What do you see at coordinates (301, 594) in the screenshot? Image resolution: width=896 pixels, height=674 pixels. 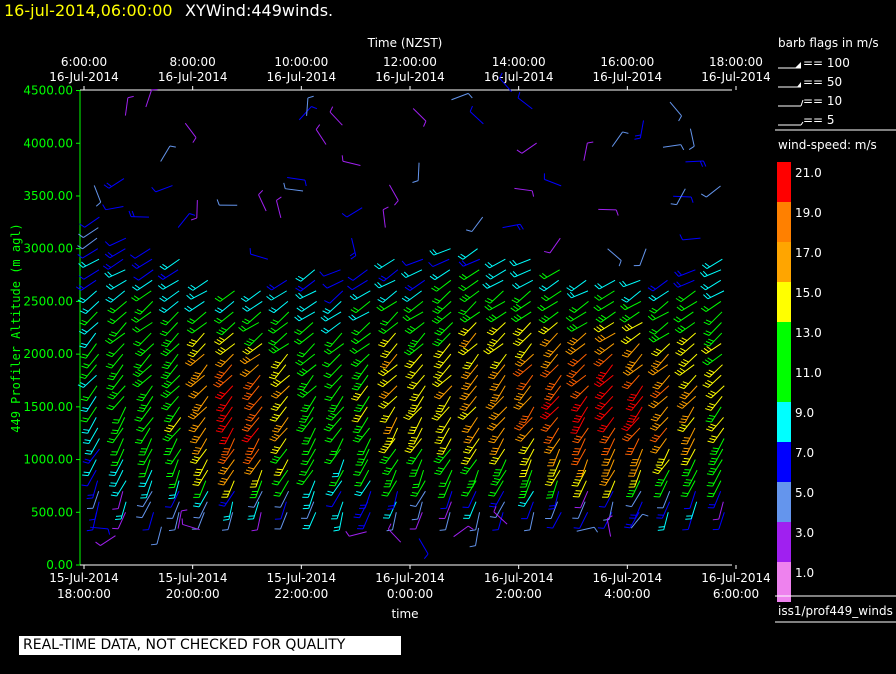 I see `x-tick-label-time: 22:00:00` at bounding box center [301, 594].